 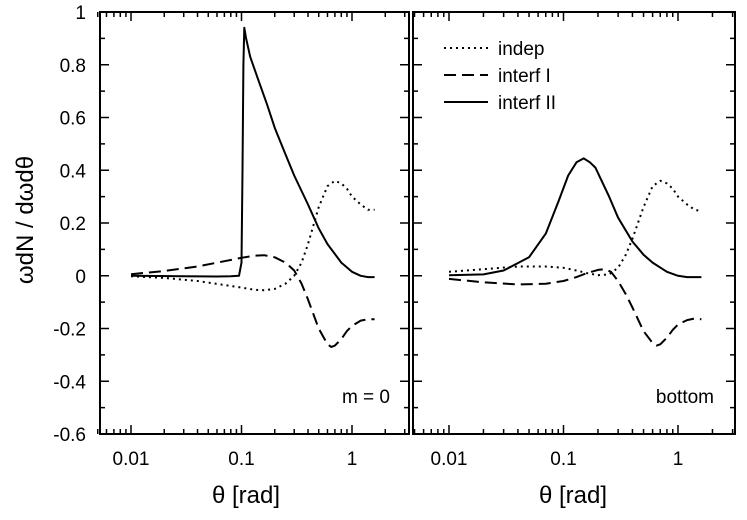 What do you see at coordinates (685, 397) in the screenshot?
I see `panel-right-annotation: bottom` at bounding box center [685, 397].